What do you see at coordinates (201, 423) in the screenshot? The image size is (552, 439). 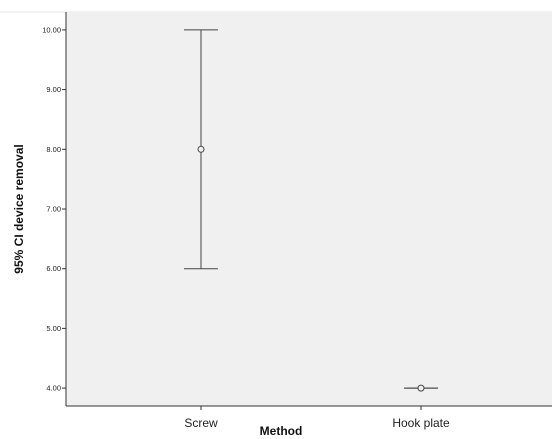 I see `x-tick-label: Screw` at bounding box center [201, 423].